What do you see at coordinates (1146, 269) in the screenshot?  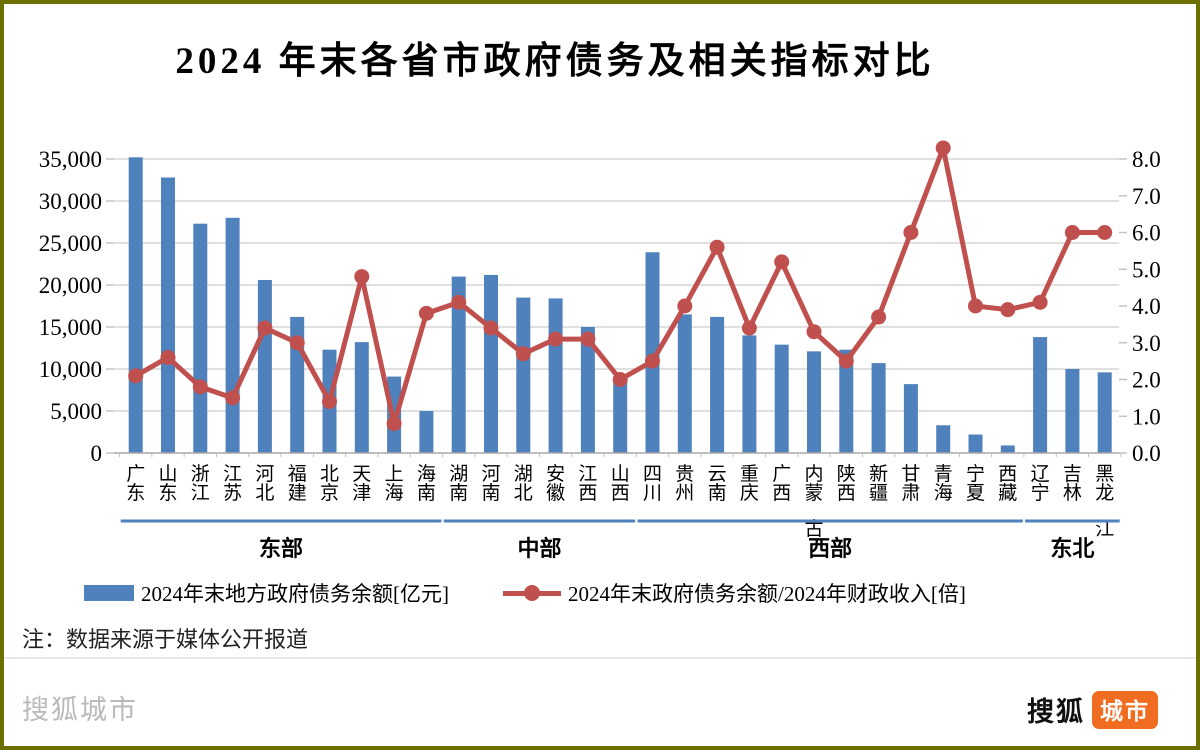 I see `right-axis-tick-label: 5.0` at bounding box center [1146, 269].